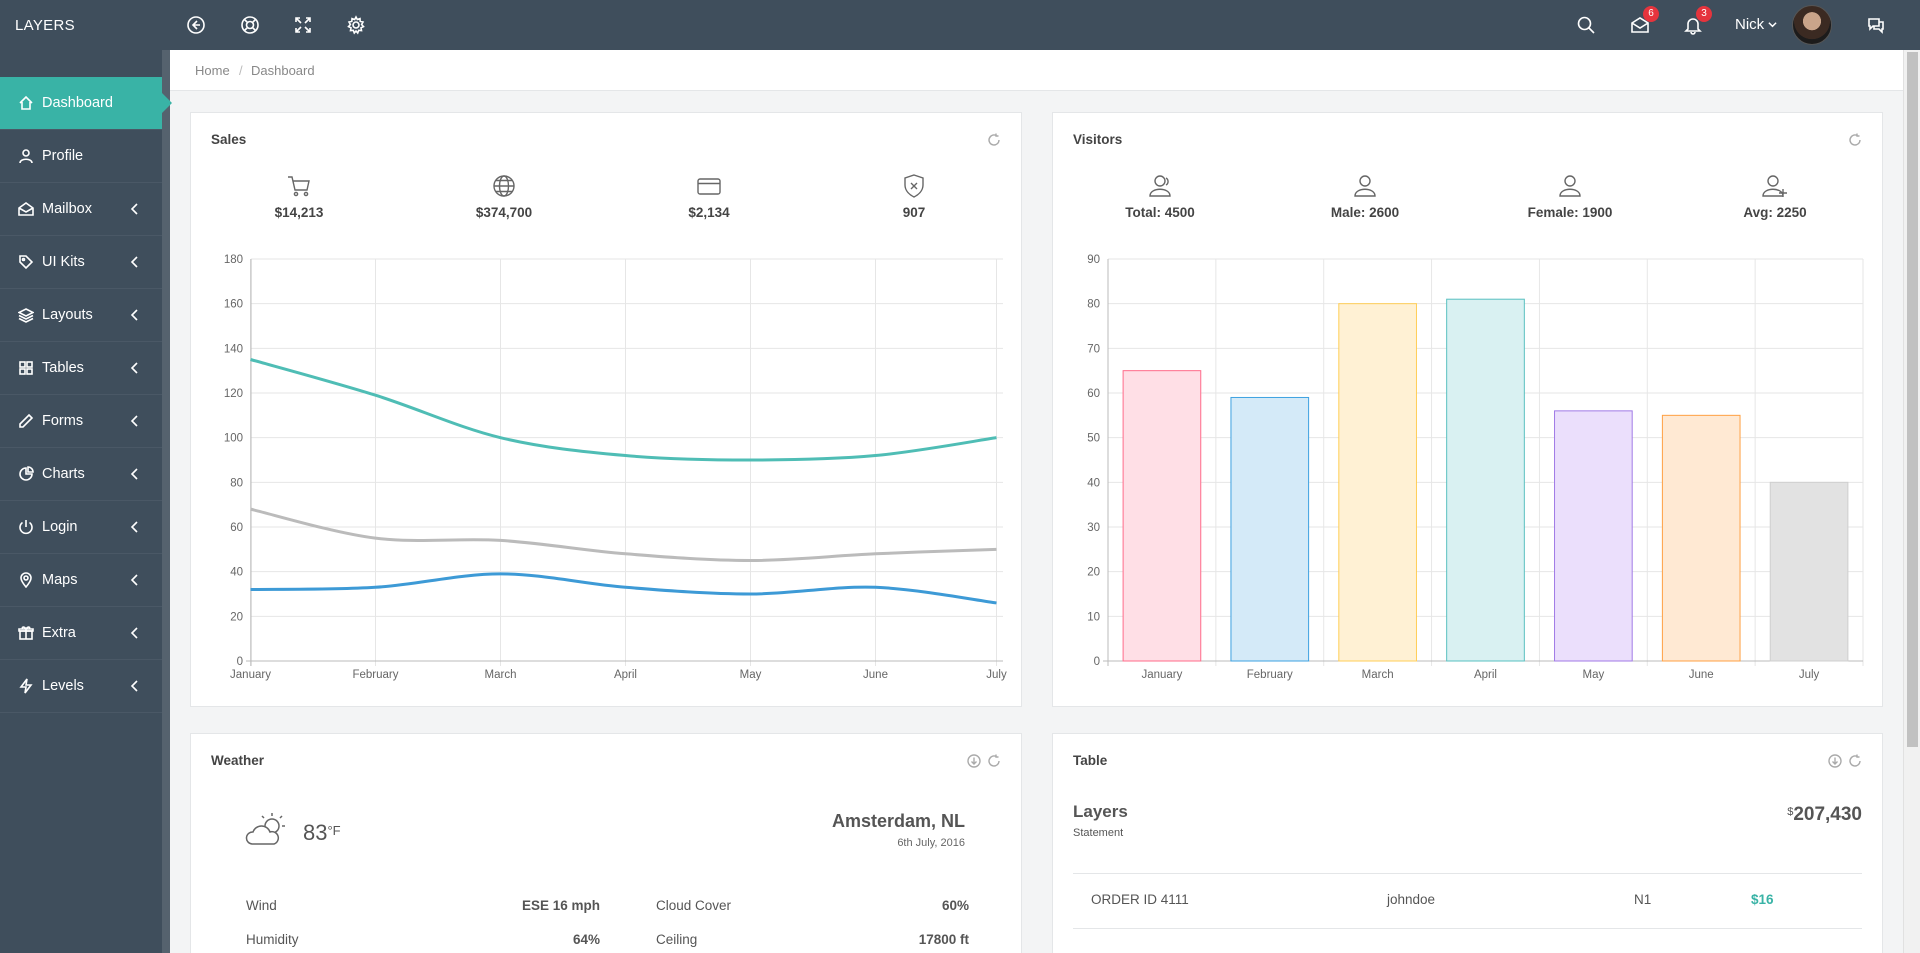 This screenshot has width=1920, height=953. I want to click on y-tick-label: 20, so click(236, 617).